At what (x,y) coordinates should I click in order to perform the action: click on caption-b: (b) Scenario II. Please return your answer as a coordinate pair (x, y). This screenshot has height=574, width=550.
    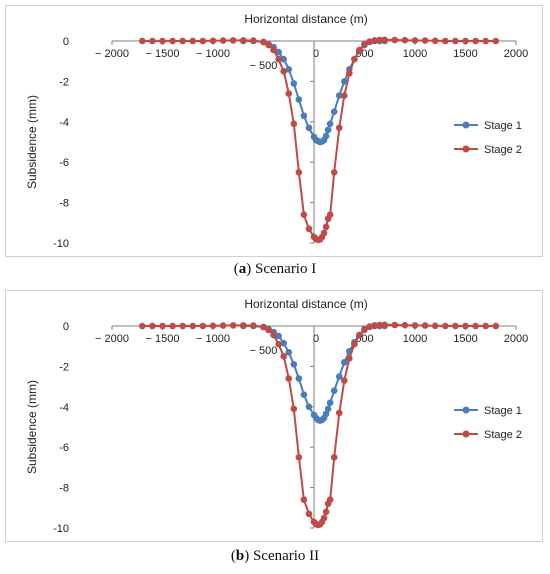
    Looking at the image, I should click on (275, 556).